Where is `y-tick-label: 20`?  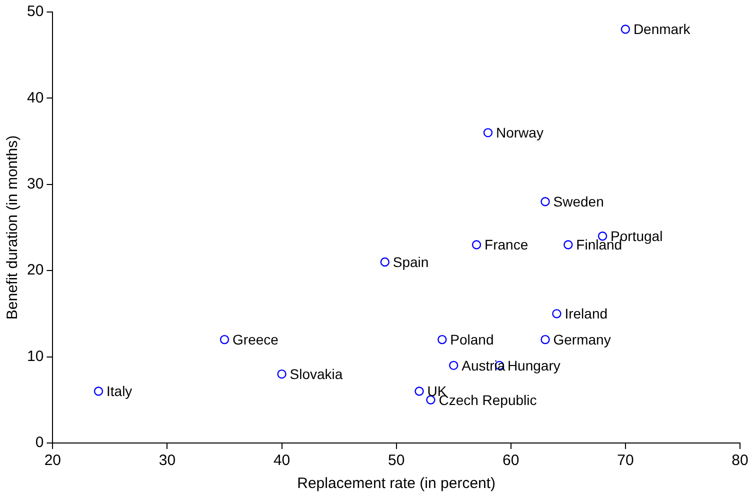
y-tick-label: 20 is located at coordinates (35, 270).